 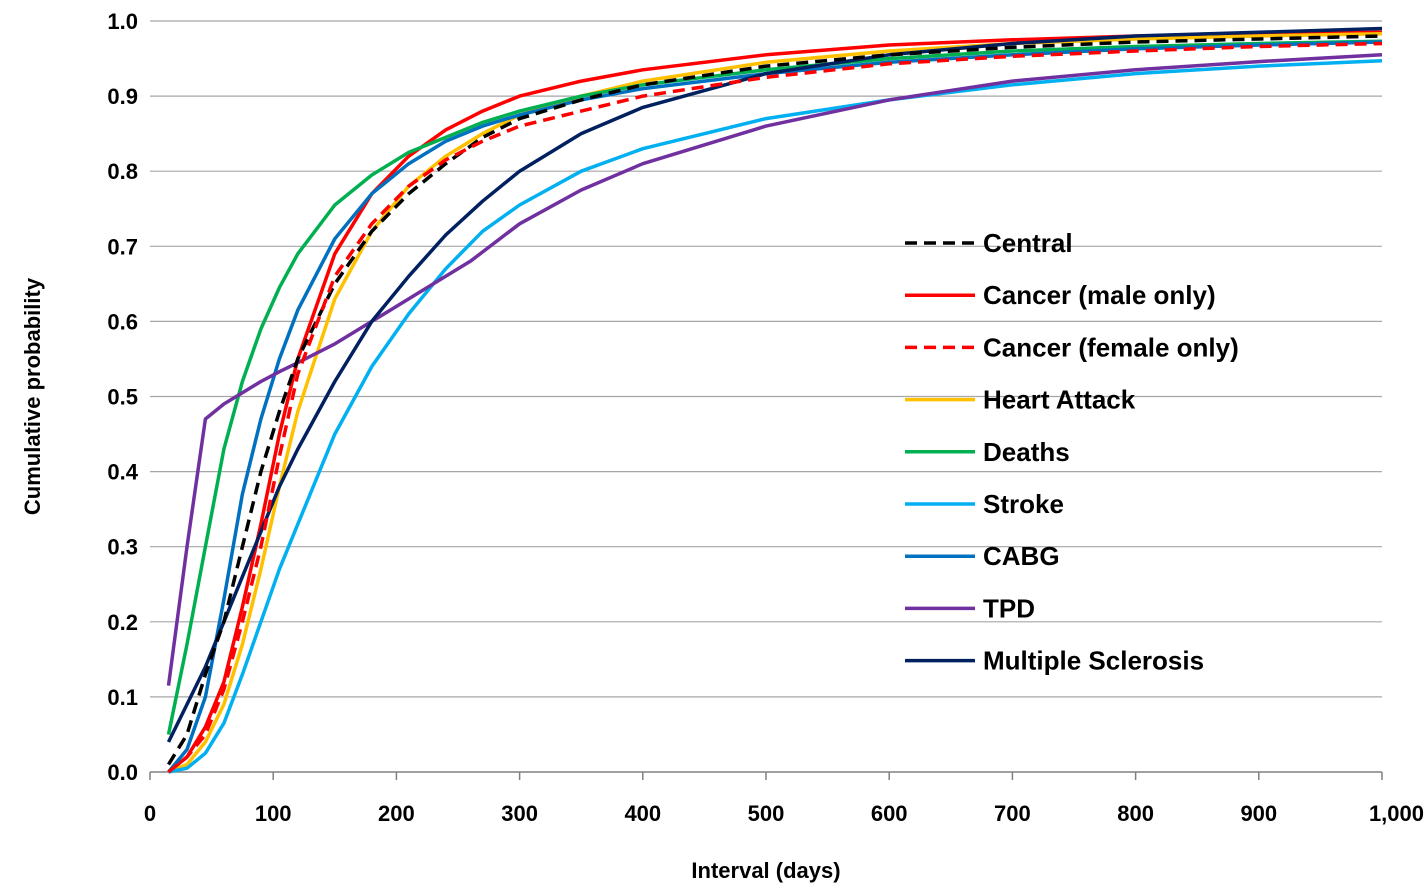 What do you see at coordinates (1028, 243) in the screenshot?
I see `legend-label: Central` at bounding box center [1028, 243].